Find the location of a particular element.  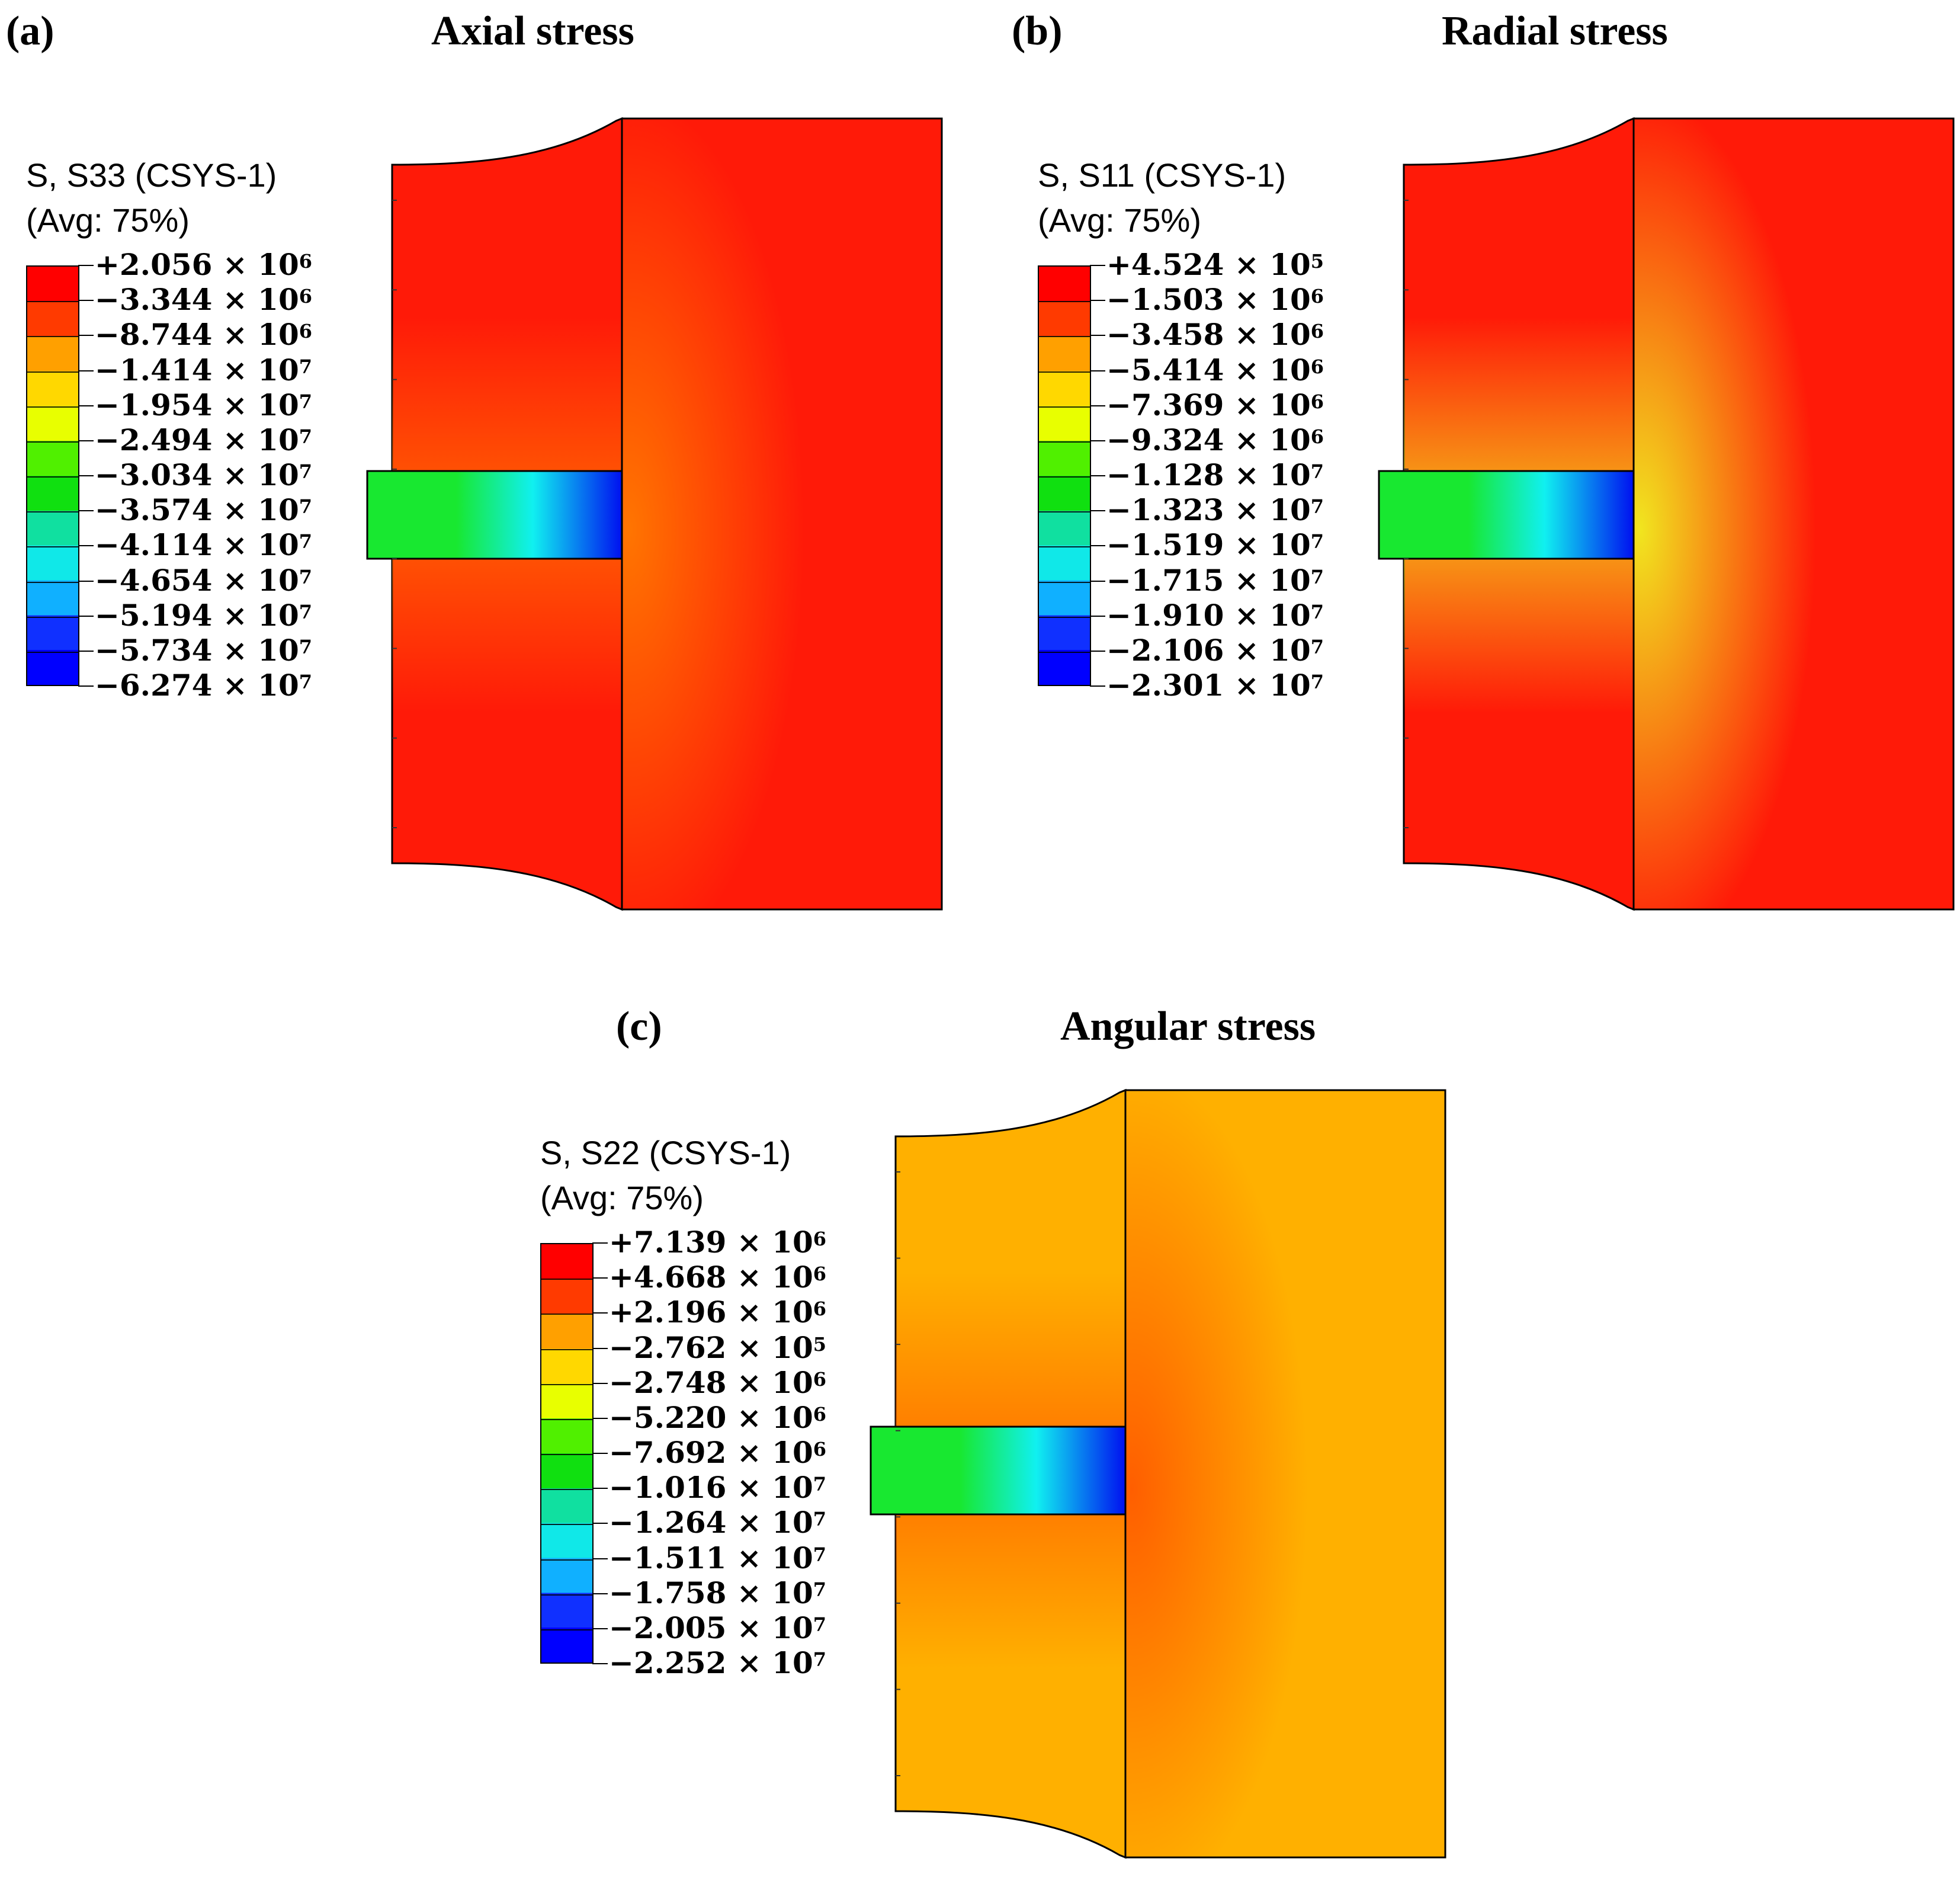

legend-value: −3.034 × 107 is located at coordinates (204, 474).